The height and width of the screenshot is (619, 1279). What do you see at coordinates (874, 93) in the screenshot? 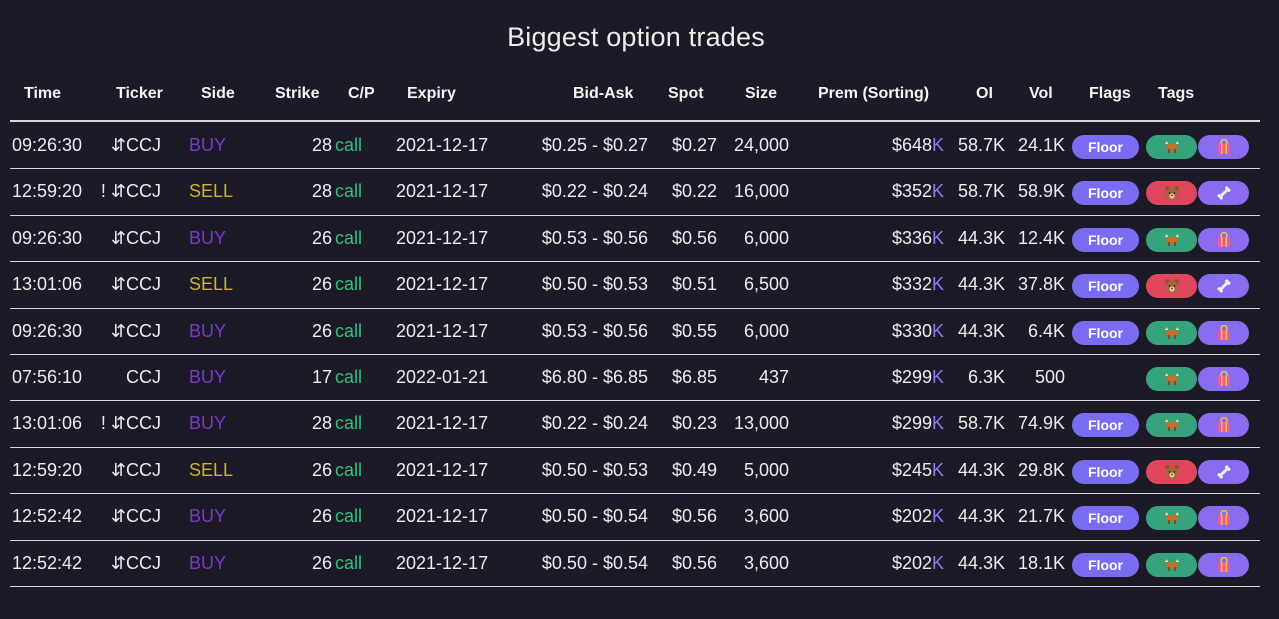
I see `column-header-premium: Prem (Sorting)` at bounding box center [874, 93].